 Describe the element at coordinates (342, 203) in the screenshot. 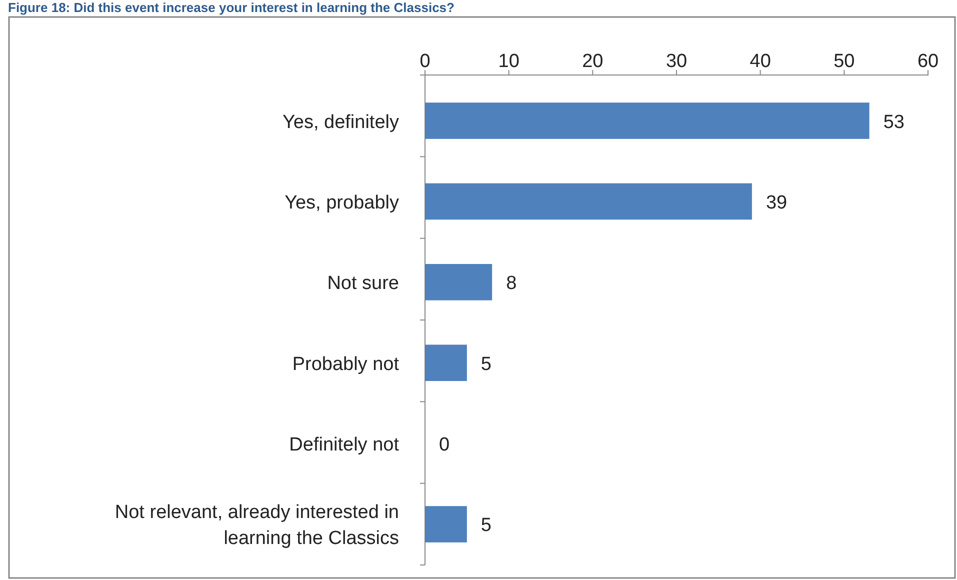

I see `y-tick-label: Yes, probably` at that location.